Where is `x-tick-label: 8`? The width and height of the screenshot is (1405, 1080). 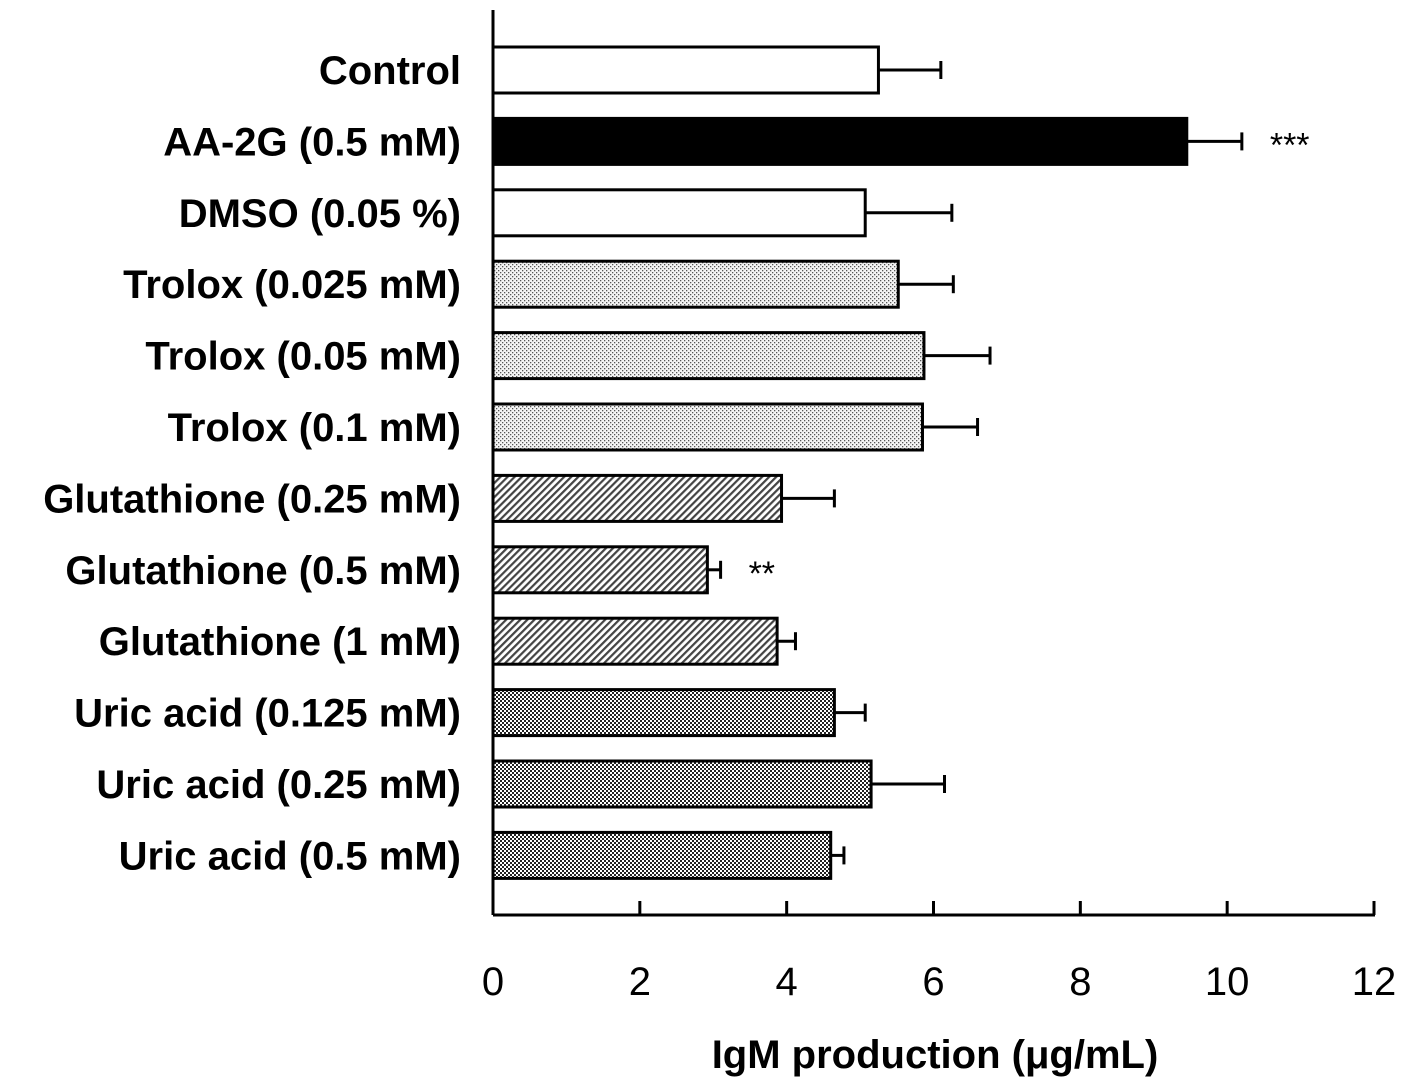 x-tick-label: 8 is located at coordinates (1080, 982).